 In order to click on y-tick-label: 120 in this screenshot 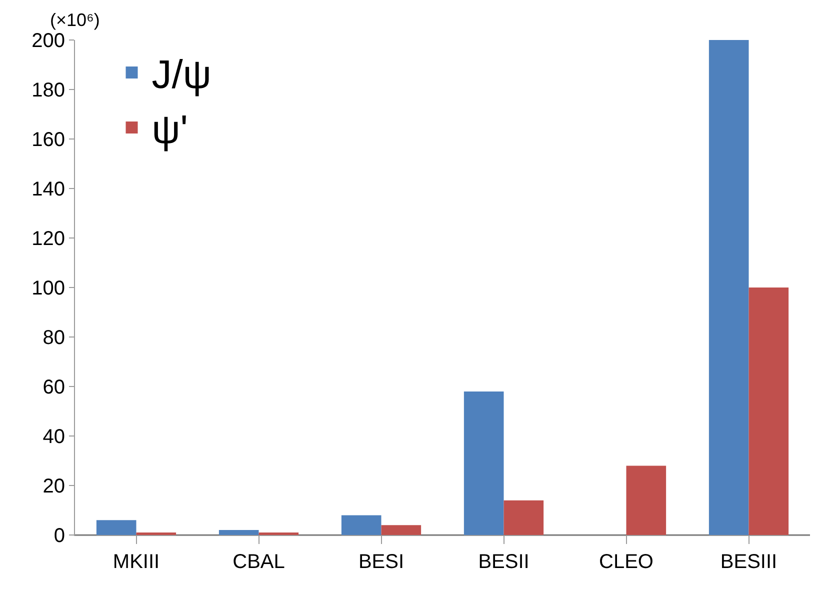, I will do `click(48, 239)`.